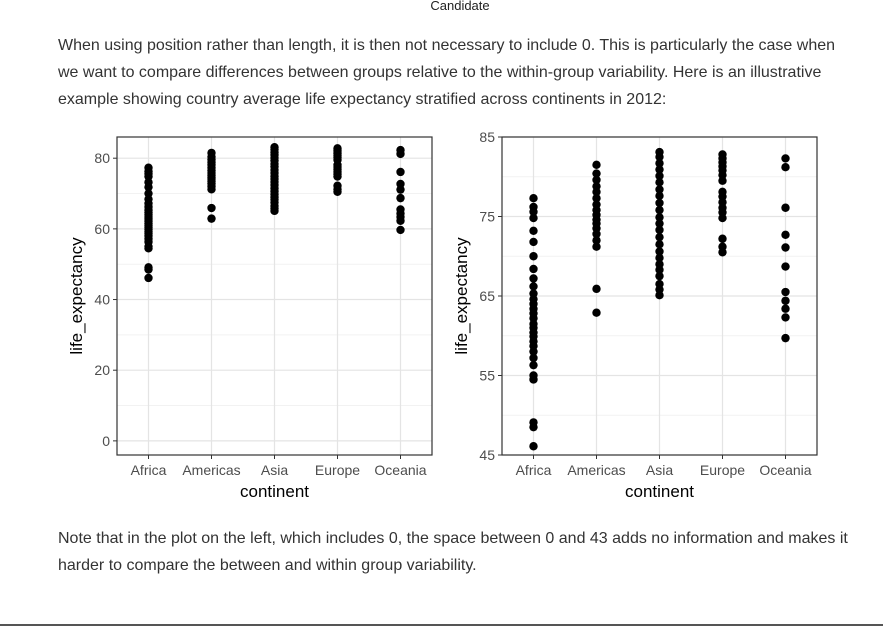  What do you see at coordinates (211, 470) in the screenshot?
I see `x-tick-label: Americas` at bounding box center [211, 470].